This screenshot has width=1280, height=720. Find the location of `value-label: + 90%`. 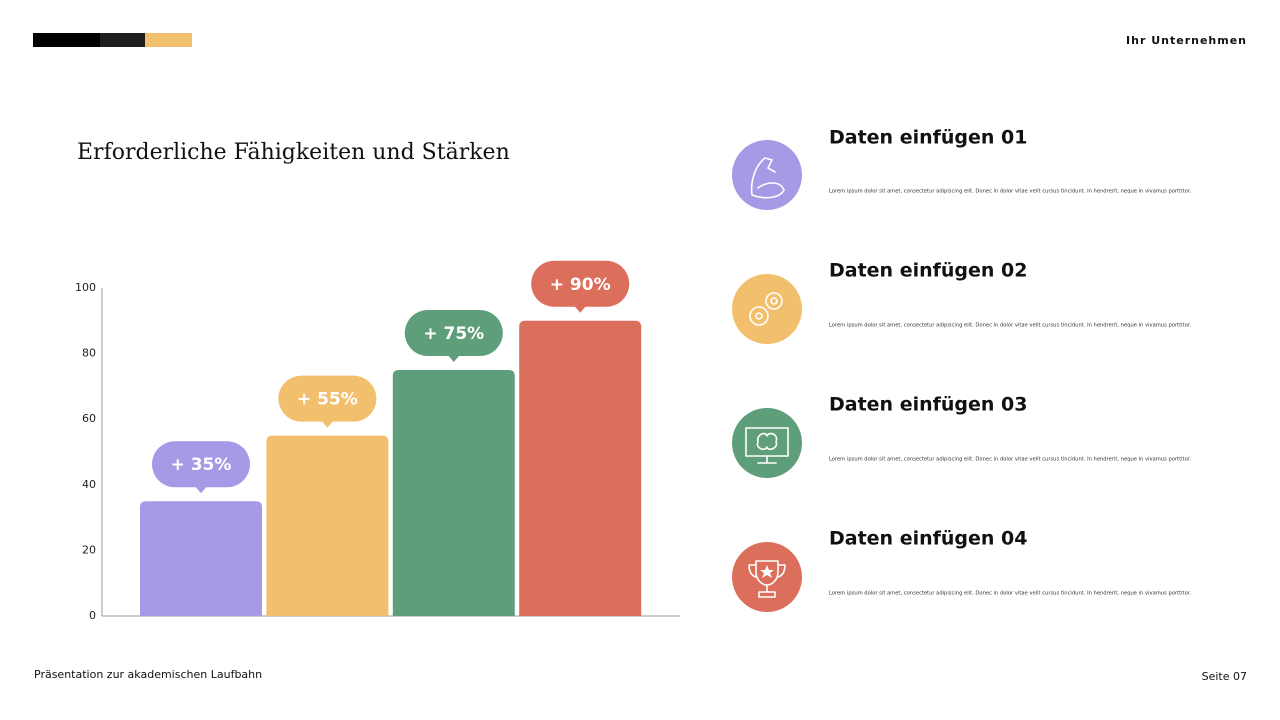

value-label: + 90% is located at coordinates (580, 285).